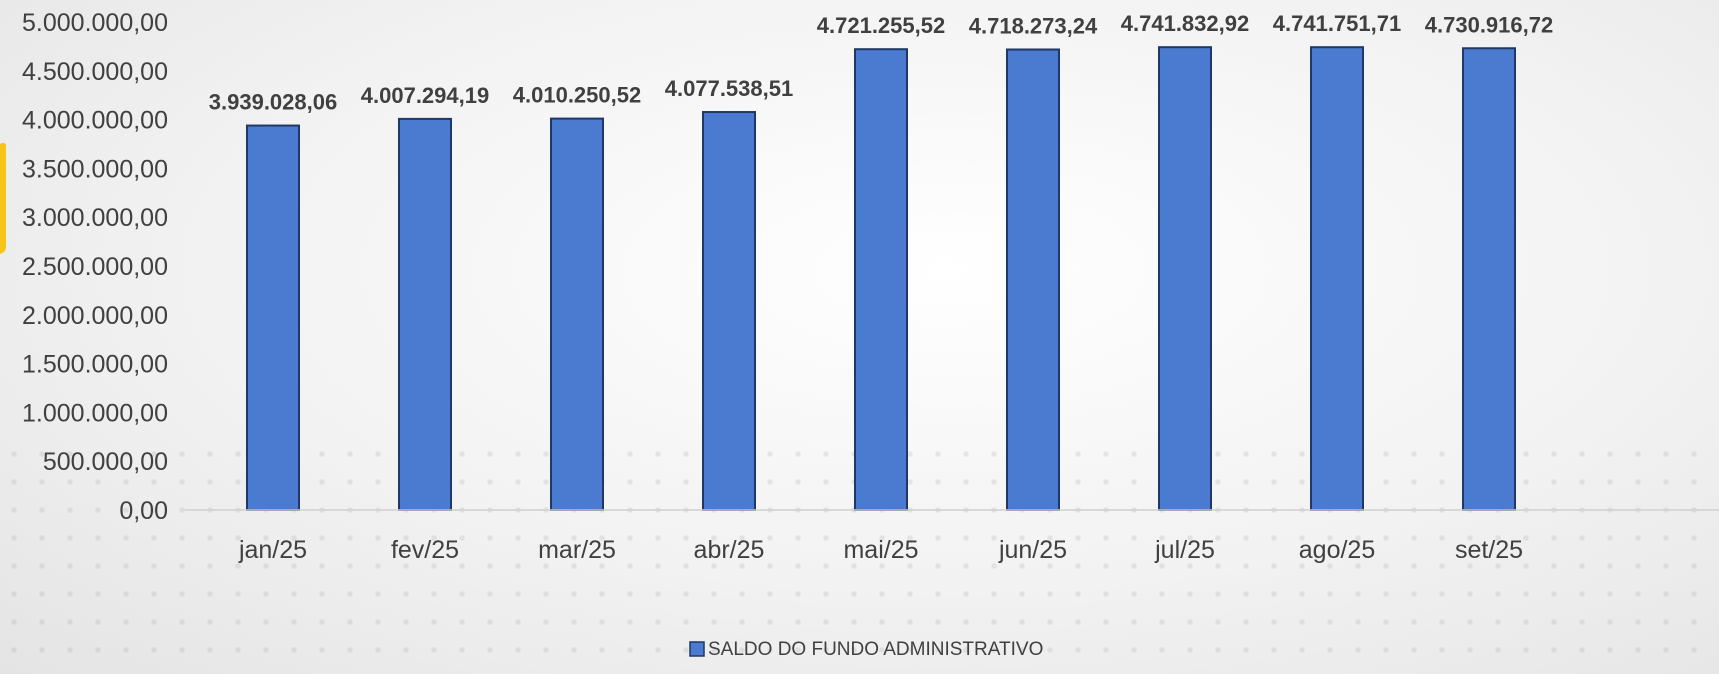  What do you see at coordinates (95, 413) in the screenshot?
I see `y-tick-label: 1.000.000,00` at bounding box center [95, 413].